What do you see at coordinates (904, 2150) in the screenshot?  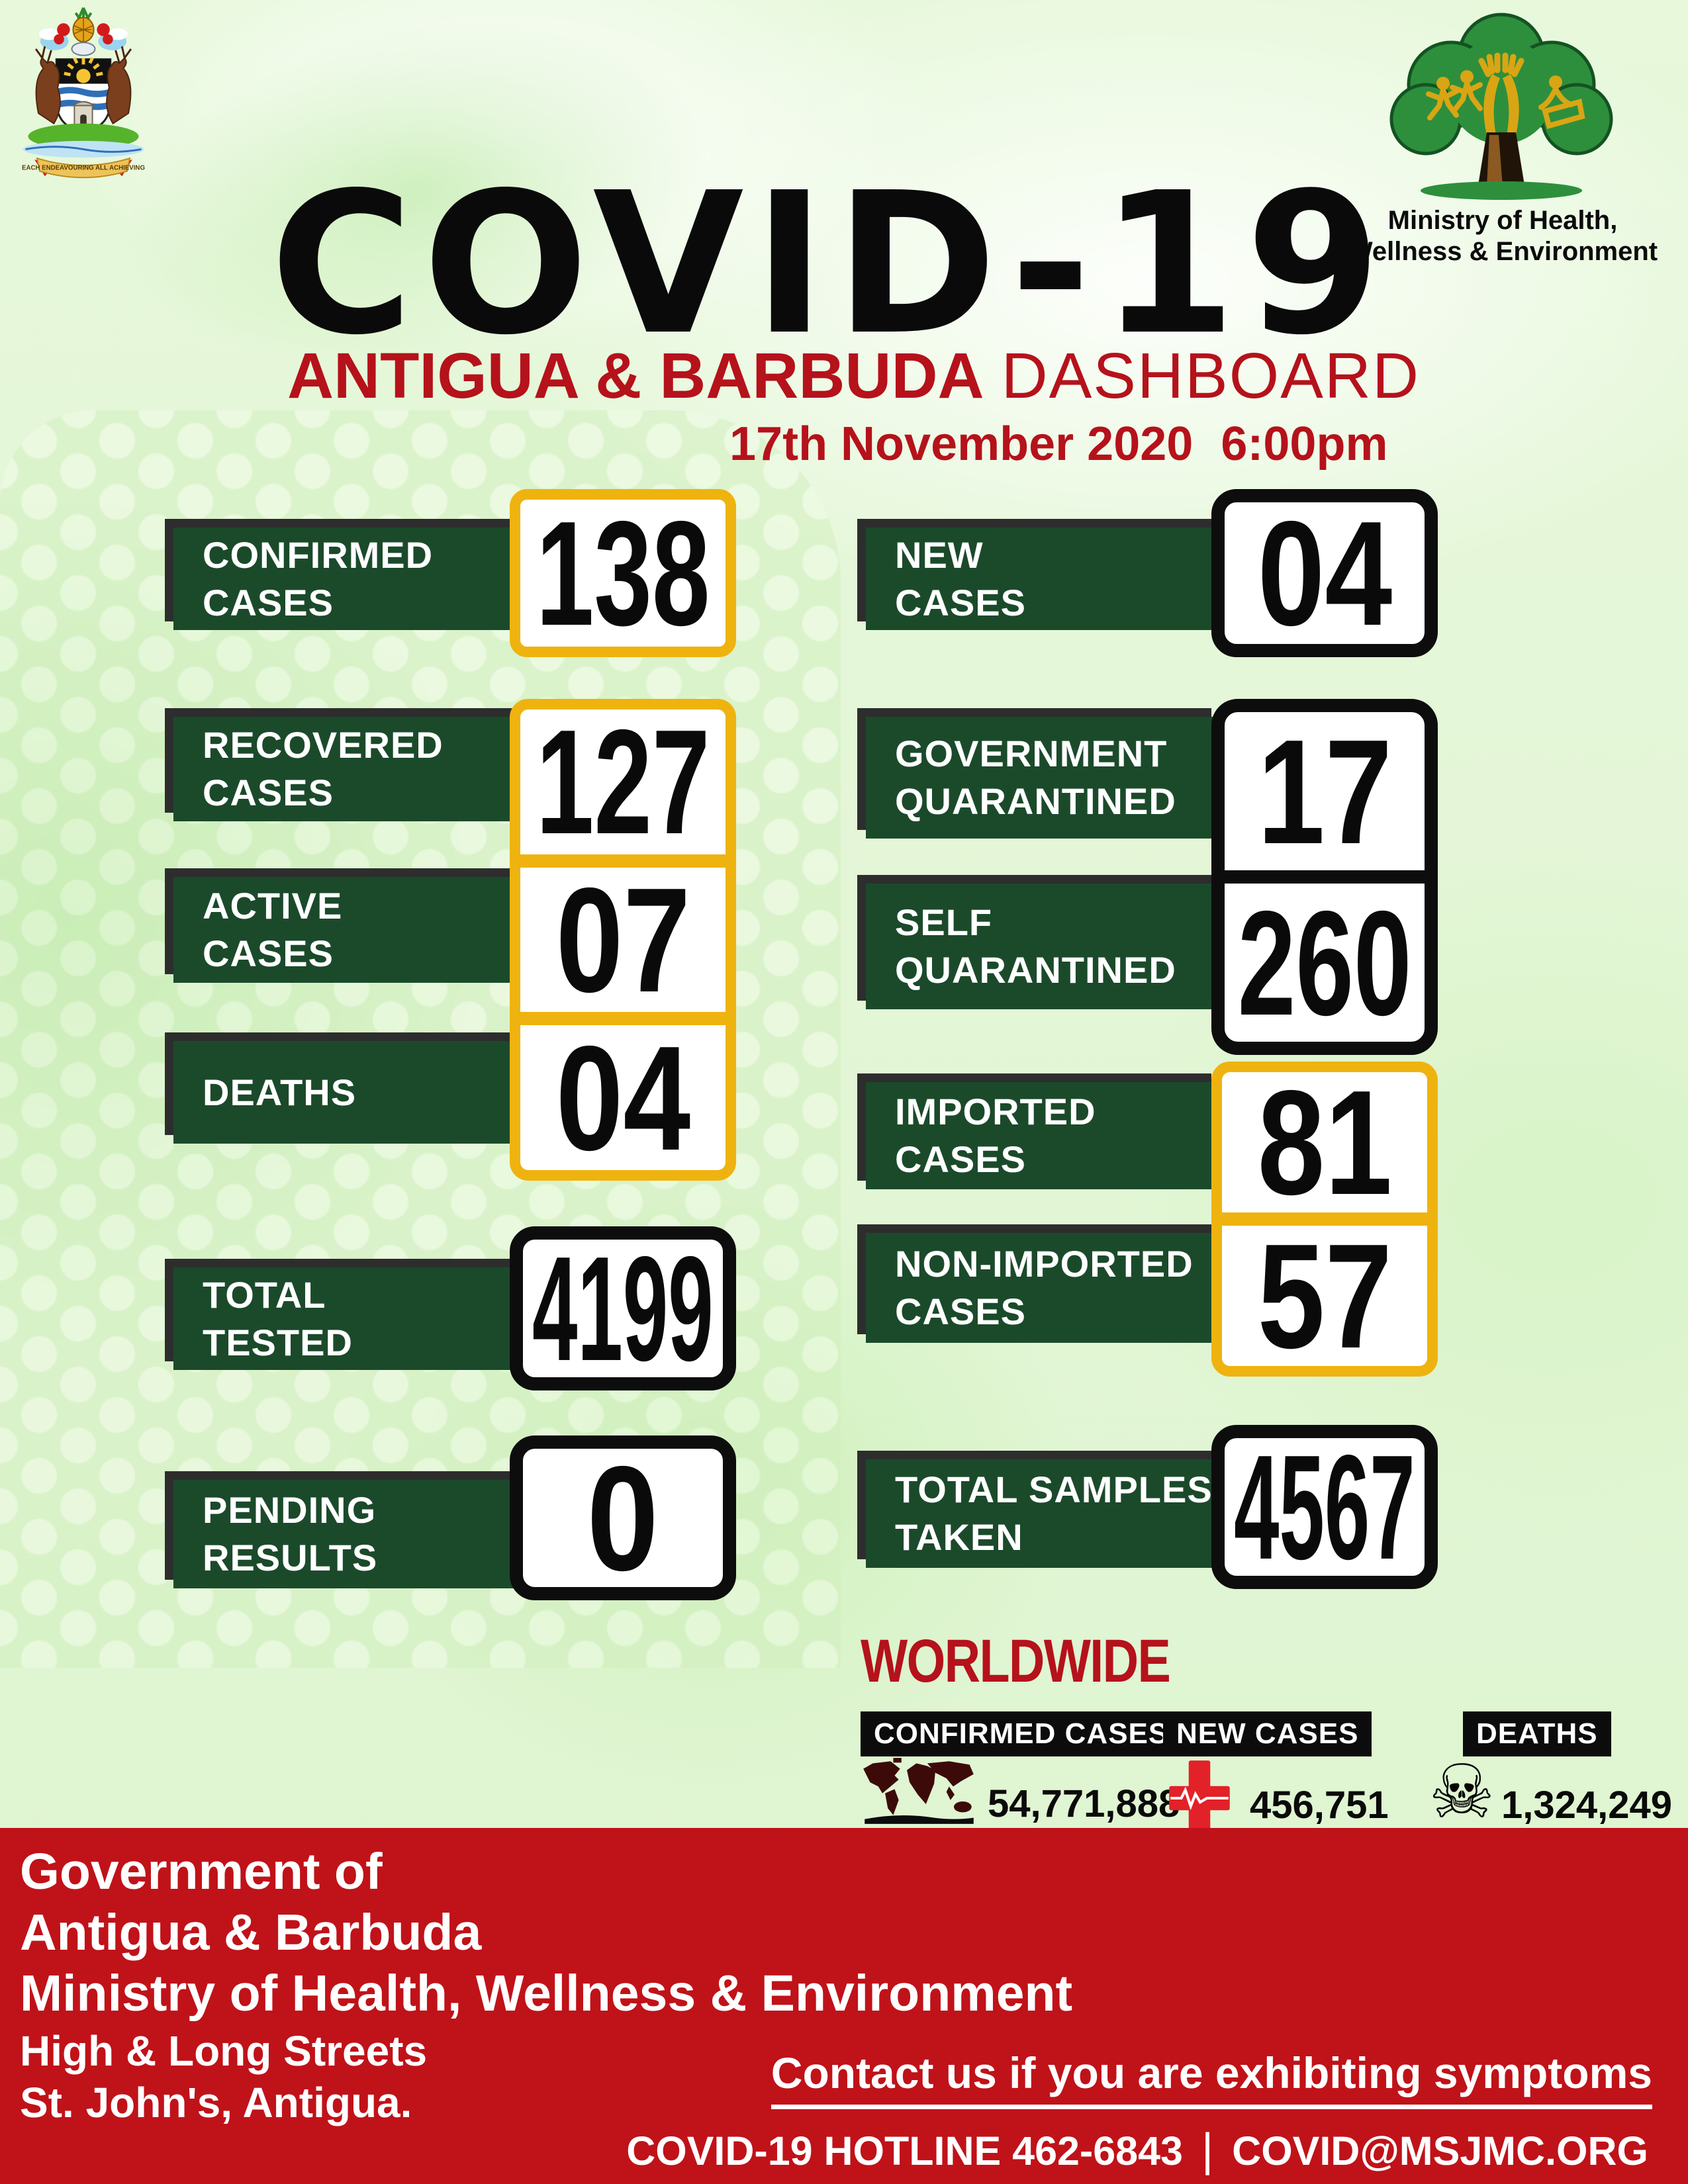 I see `hotline-number: COVID-19 HOTLINE 462-6843` at bounding box center [904, 2150].